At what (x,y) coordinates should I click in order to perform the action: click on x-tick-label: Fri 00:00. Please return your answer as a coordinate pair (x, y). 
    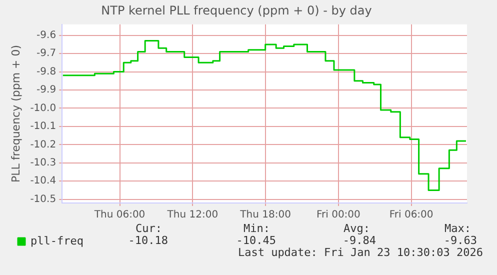
    Looking at the image, I should click on (338, 215).